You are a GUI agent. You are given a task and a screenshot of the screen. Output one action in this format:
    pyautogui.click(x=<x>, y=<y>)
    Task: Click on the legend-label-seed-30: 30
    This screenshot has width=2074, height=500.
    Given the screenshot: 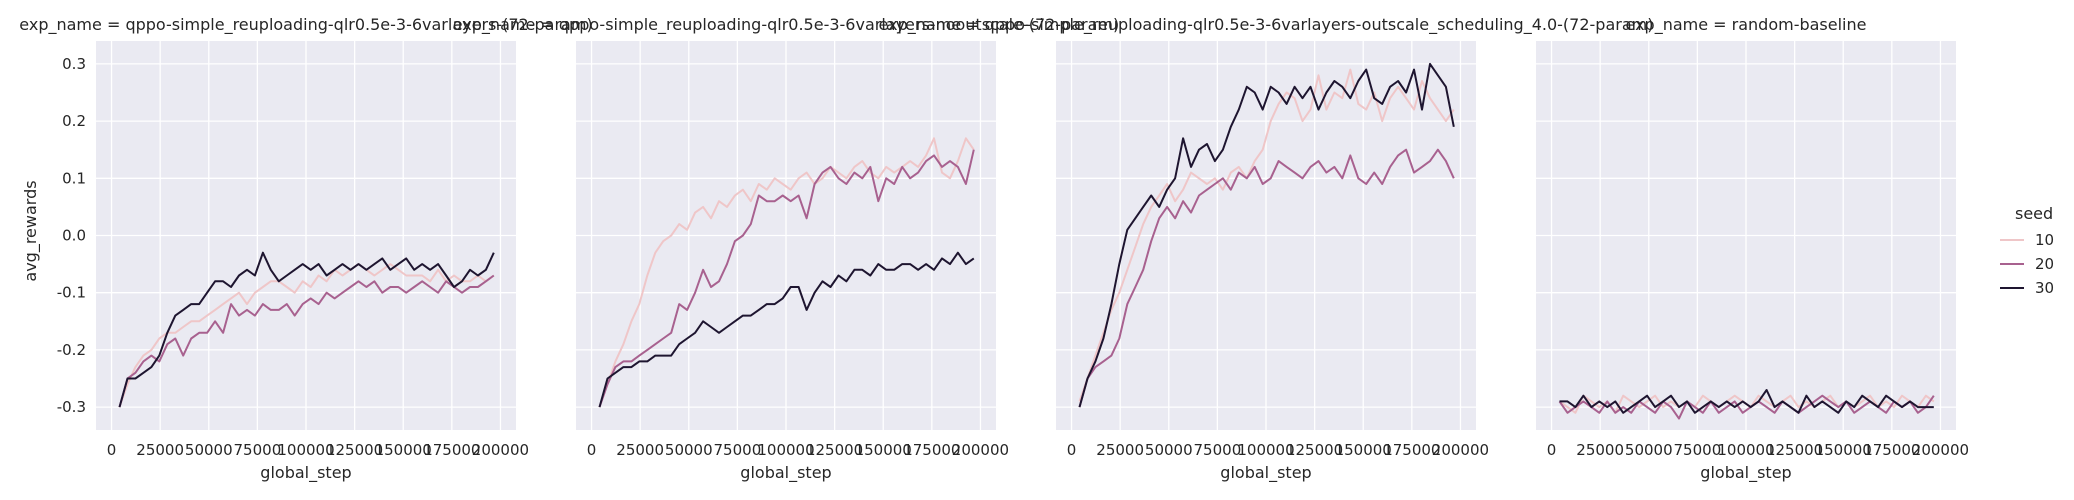 What is the action you would take?
    pyautogui.click(x=2044, y=288)
    